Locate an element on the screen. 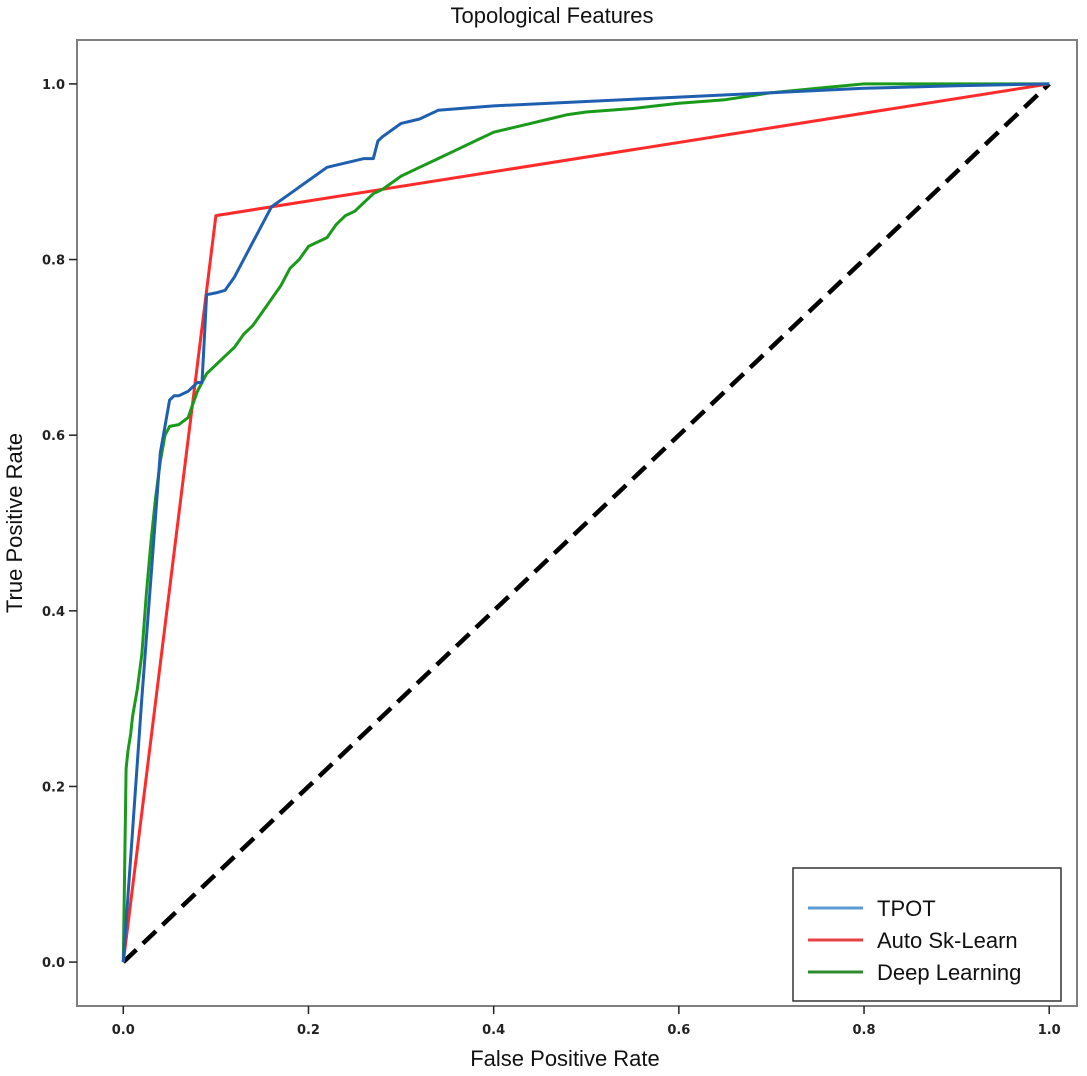 The height and width of the screenshot is (1076, 1087). y-tick-label: 0.8 is located at coordinates (53, 261).